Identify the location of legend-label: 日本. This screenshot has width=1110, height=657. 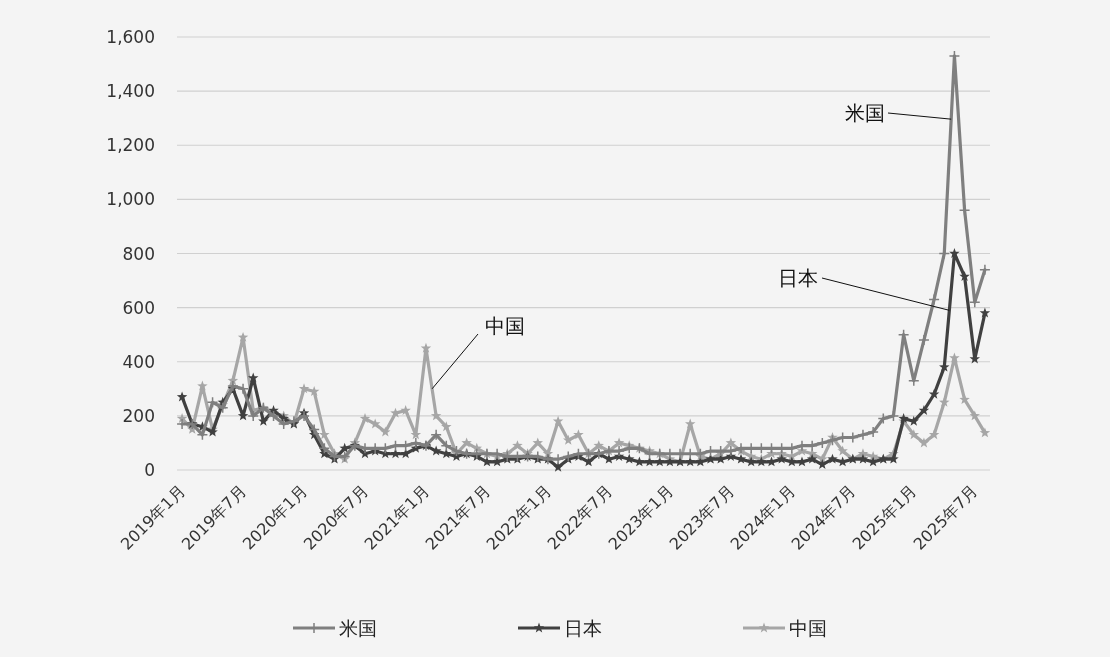
(583, 628).